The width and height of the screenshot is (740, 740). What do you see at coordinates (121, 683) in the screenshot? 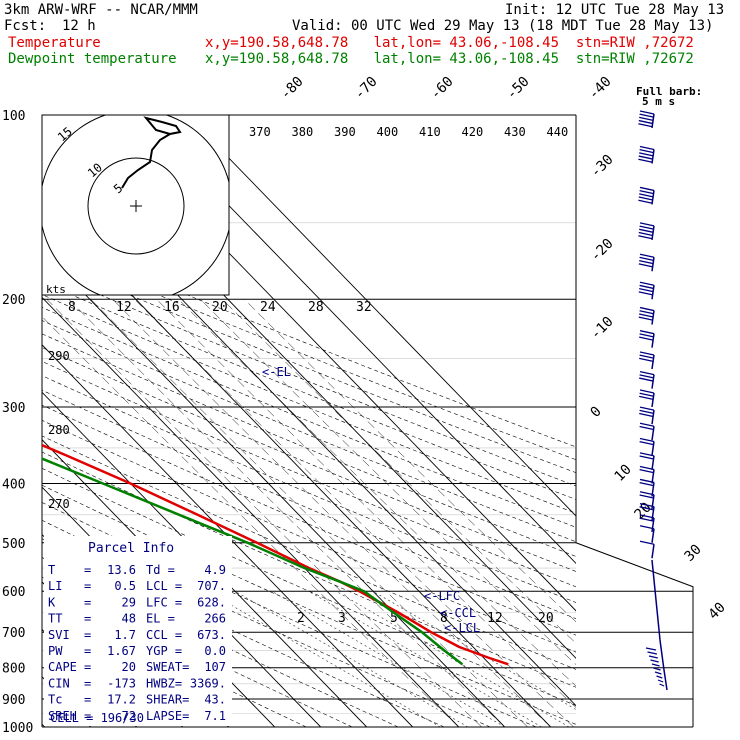
I see `parcel-value-left: -173` at bounding box center [121, 683].